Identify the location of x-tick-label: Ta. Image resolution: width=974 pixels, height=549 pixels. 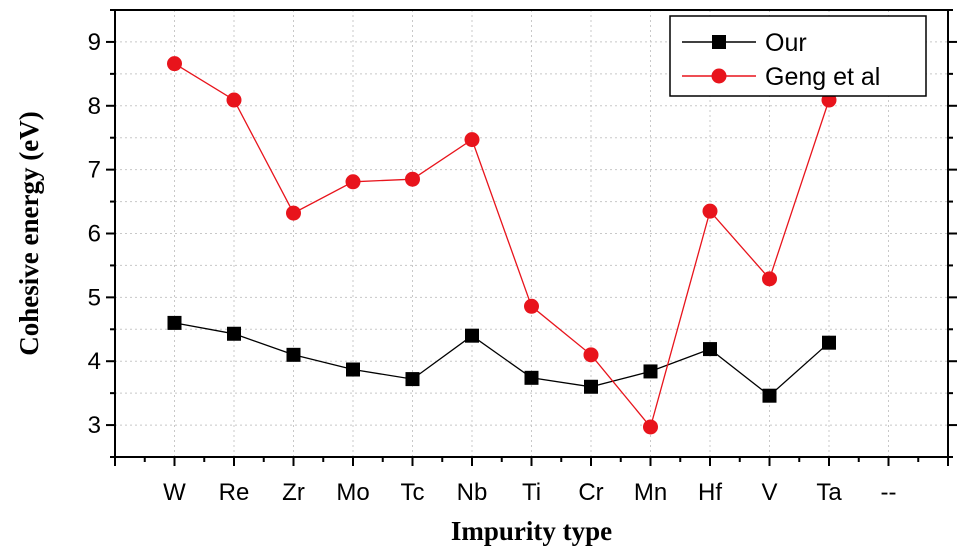
(829, 492).